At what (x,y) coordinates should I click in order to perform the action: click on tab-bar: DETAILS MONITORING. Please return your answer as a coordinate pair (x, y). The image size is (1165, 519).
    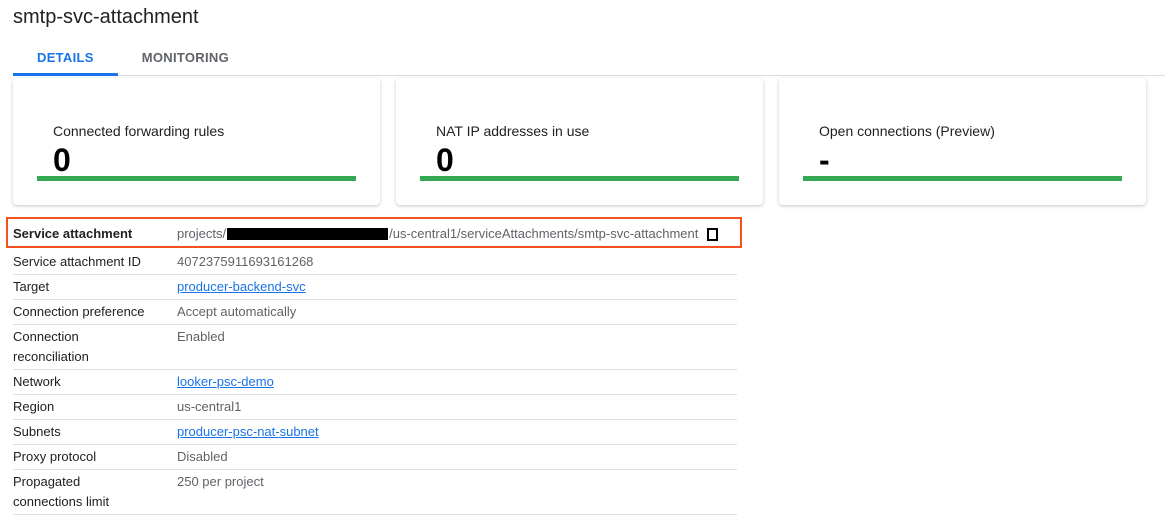
    Looking at the image, I should click on (589, 58).